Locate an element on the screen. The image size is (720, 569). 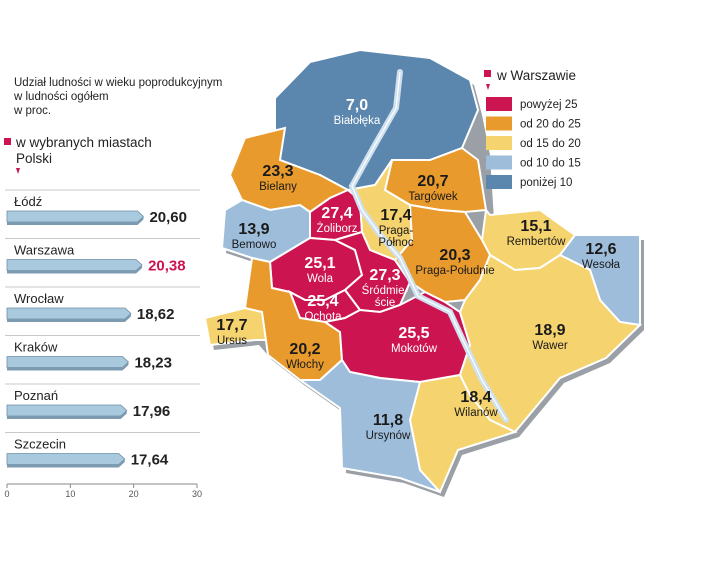
bar-value-label: 20,60 is located at coordinates (168, 217).